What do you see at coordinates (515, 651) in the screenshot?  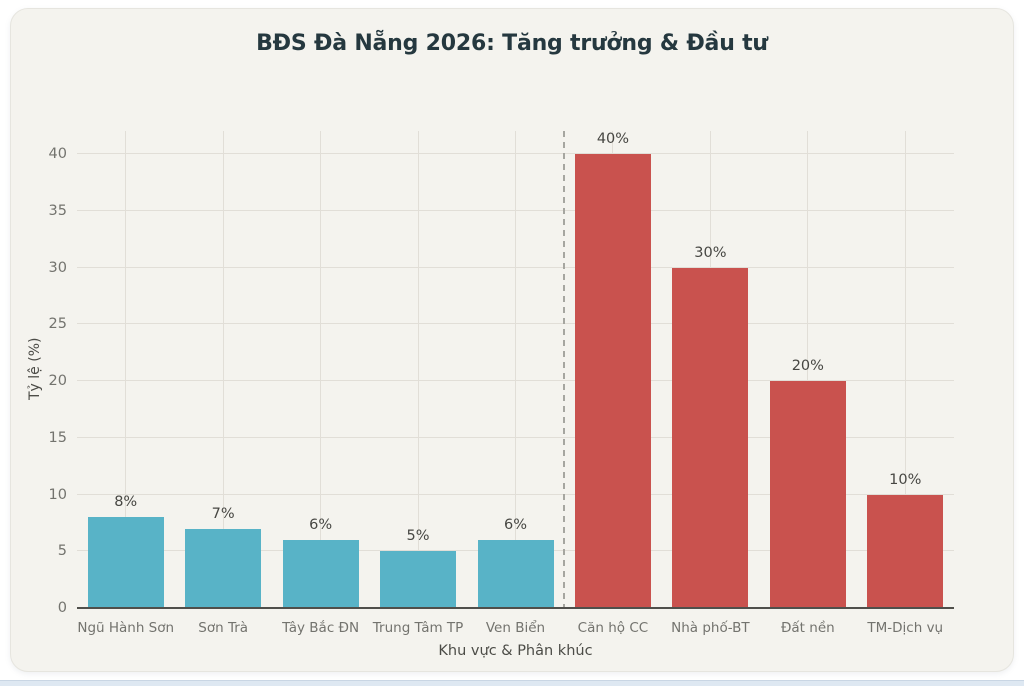 I see `x-axis-title: Khu vực & Phân khúc` at bounding box center [515, 651].